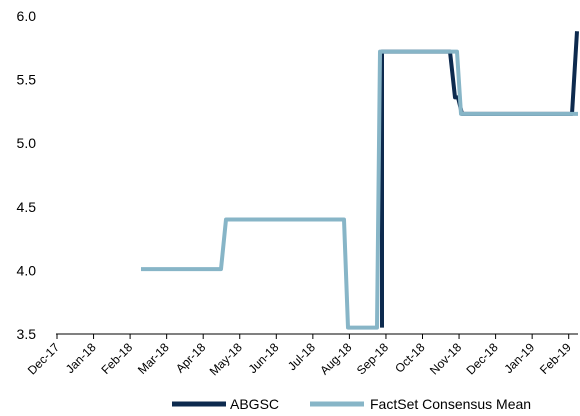 The height and width of the screenshot is (416, 580). What do you see at coordinates (81, 358) in the screenshot?
I see `x-tick-label: Jan-18` at bounding box center [81, 358].